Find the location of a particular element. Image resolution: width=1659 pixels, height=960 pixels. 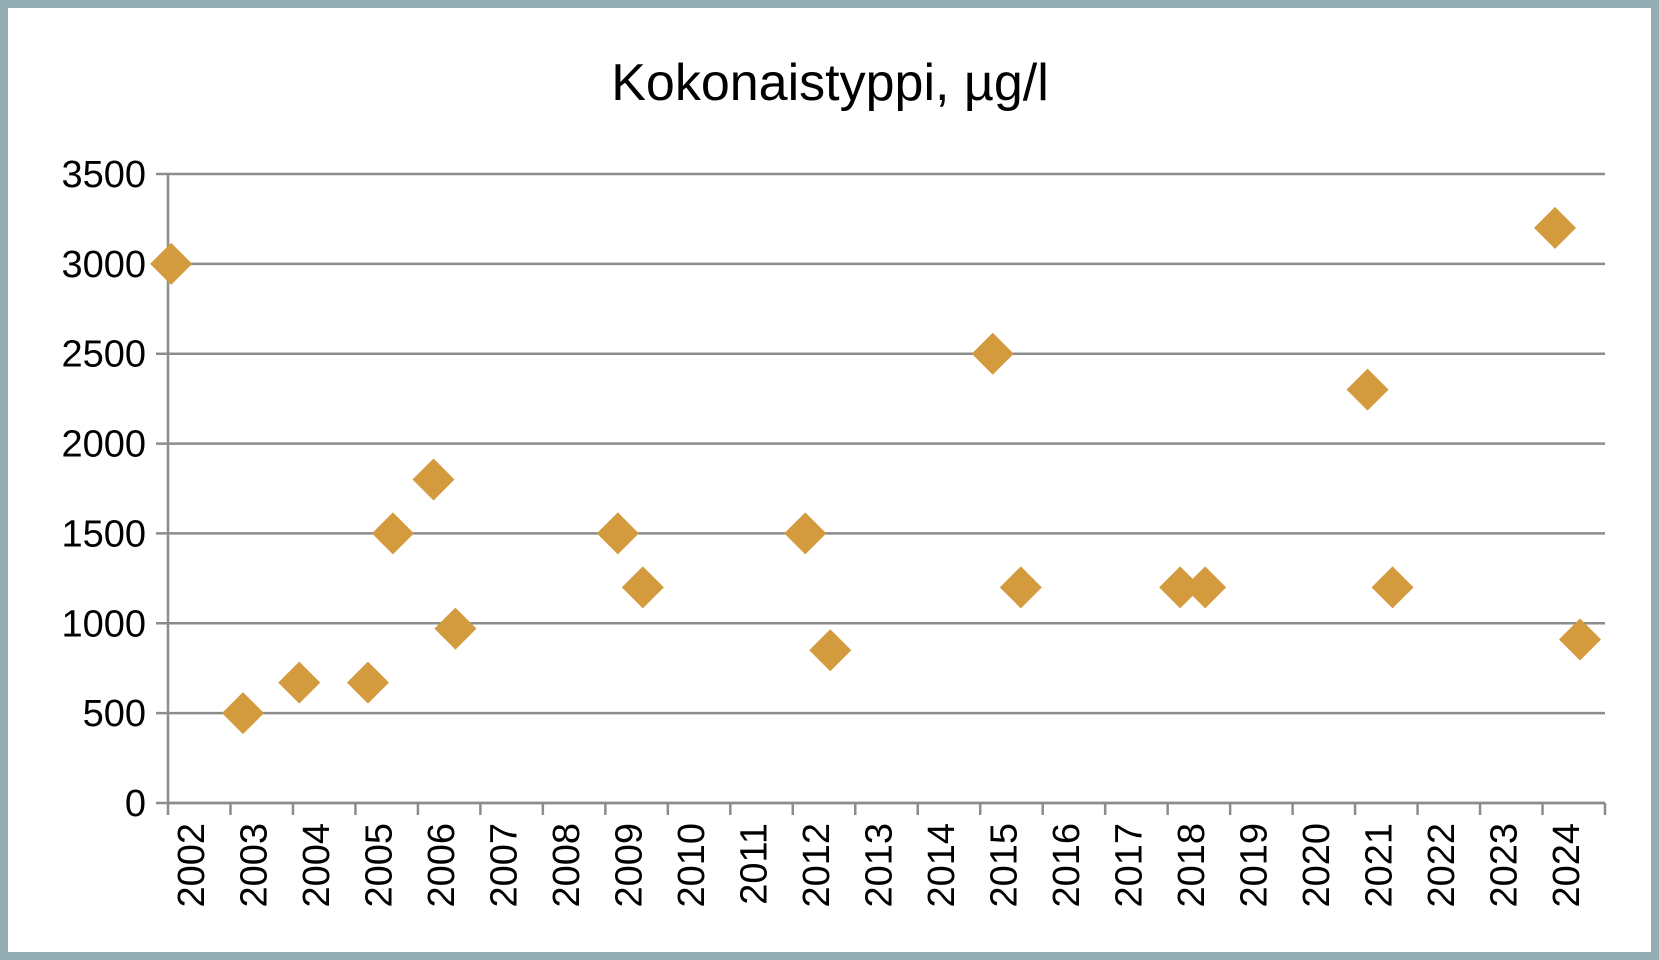

y-tick-label: 1000 is located at coordinates (103, 624).